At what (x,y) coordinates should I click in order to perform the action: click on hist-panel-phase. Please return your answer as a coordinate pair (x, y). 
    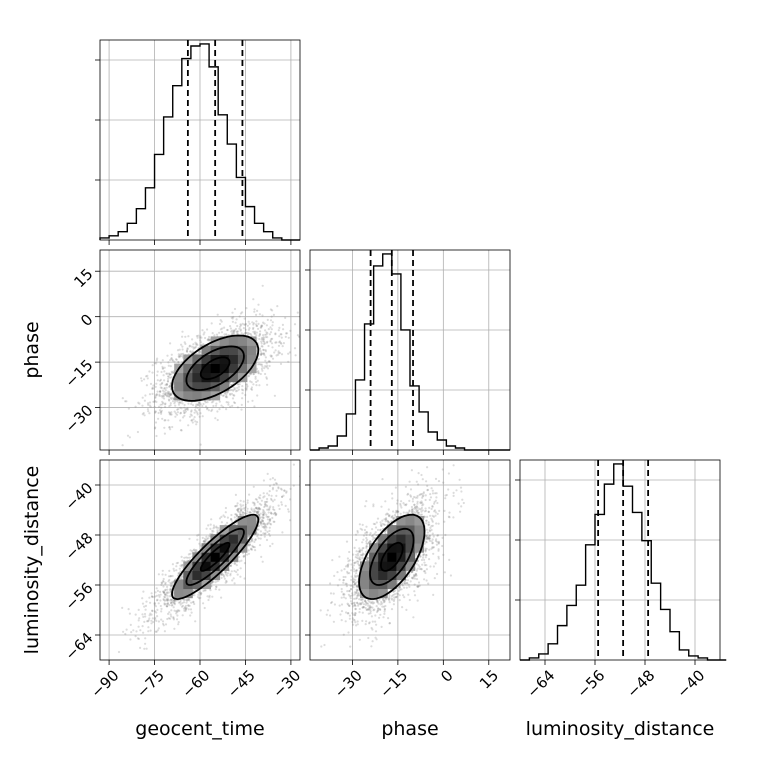
    Looking at the image, I should click on (408, 352).